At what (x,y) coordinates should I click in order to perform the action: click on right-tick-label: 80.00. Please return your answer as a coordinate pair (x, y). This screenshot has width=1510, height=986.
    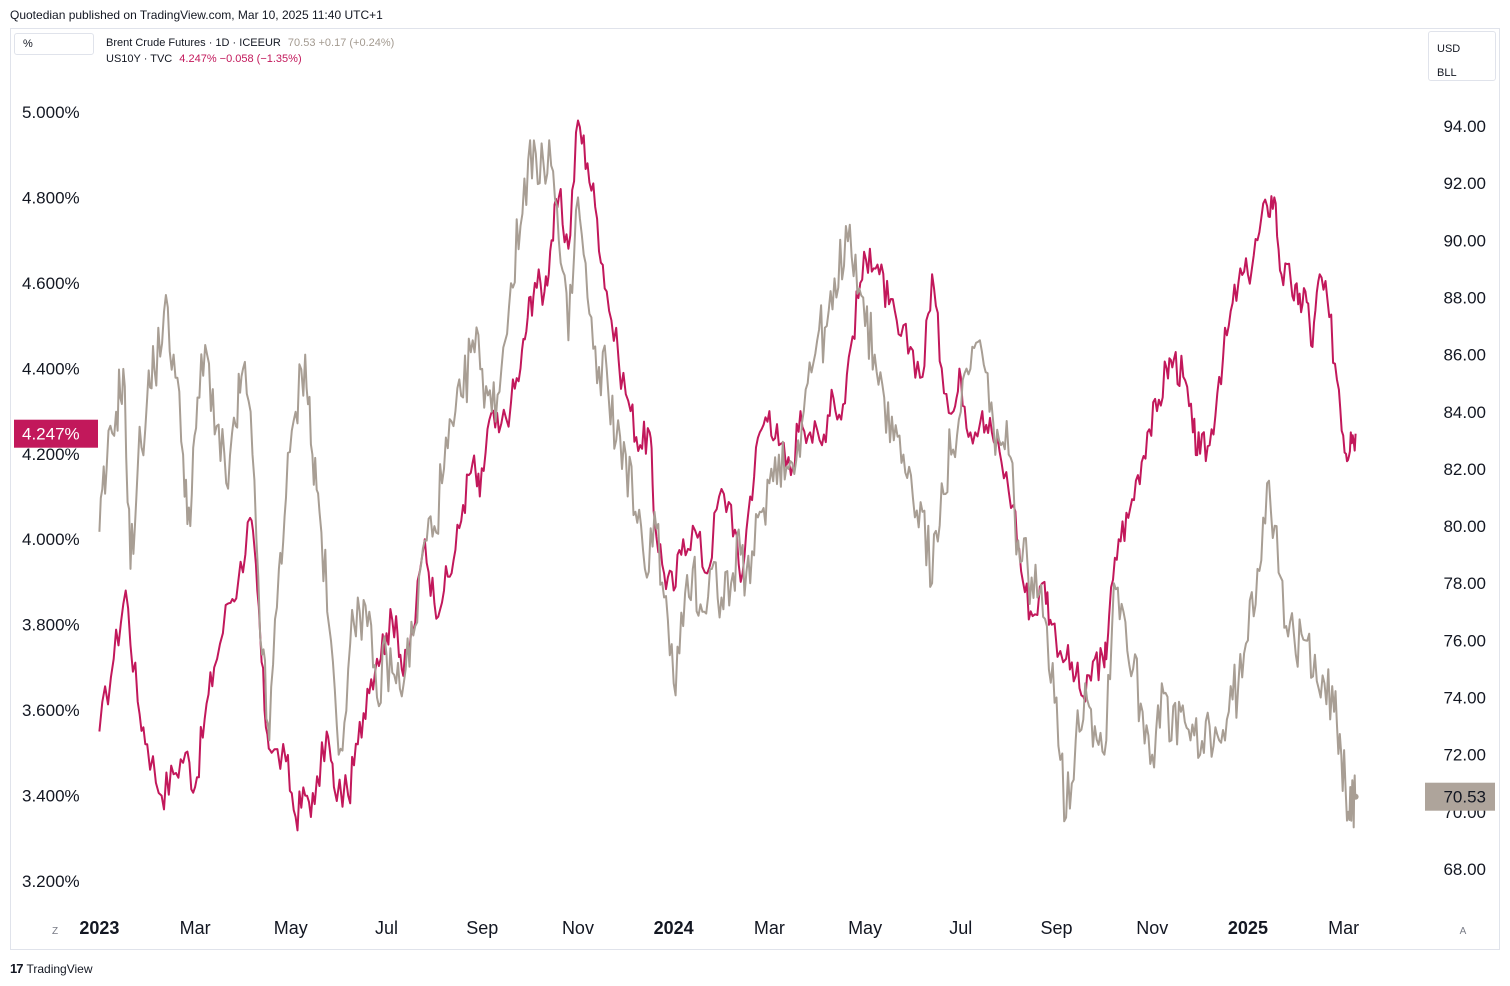
    Looking at the image, I should click on (1464, 526).